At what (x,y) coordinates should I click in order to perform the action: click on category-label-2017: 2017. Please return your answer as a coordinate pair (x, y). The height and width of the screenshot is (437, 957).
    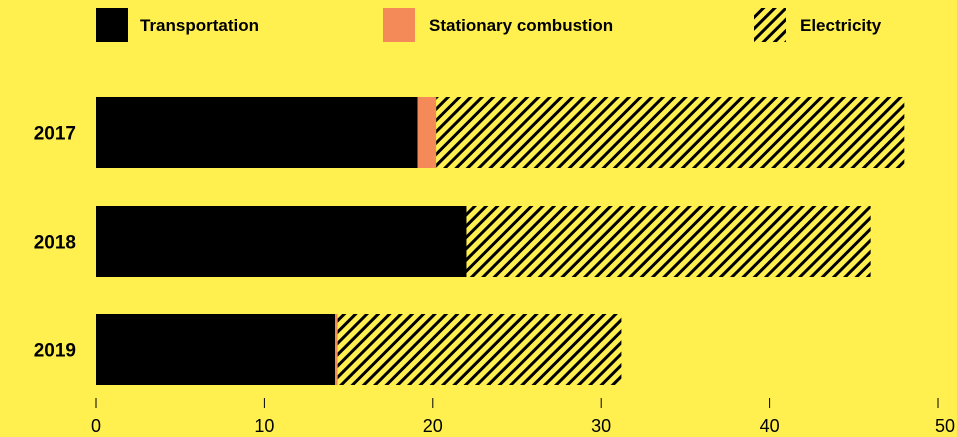
    Looking at the image, I should click on (55, 134).